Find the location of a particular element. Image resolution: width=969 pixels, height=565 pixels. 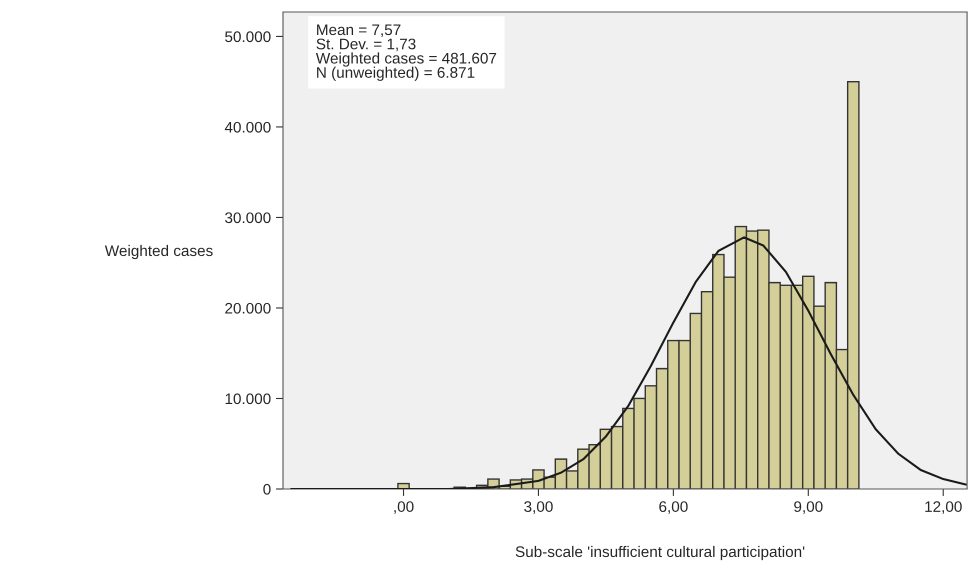

x-tick-label: ,00 is located at coordinates (404, 507).